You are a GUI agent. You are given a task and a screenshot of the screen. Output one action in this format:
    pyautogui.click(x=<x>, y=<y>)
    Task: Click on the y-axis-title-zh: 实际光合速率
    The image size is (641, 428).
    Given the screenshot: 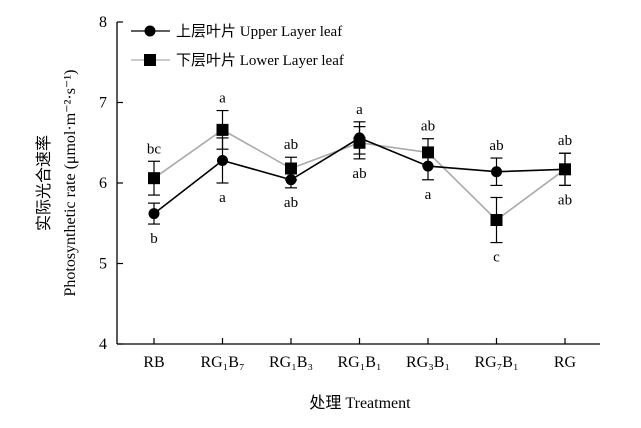 What is the action you would take?
    pyautogui.click(x=44, y=183)
    